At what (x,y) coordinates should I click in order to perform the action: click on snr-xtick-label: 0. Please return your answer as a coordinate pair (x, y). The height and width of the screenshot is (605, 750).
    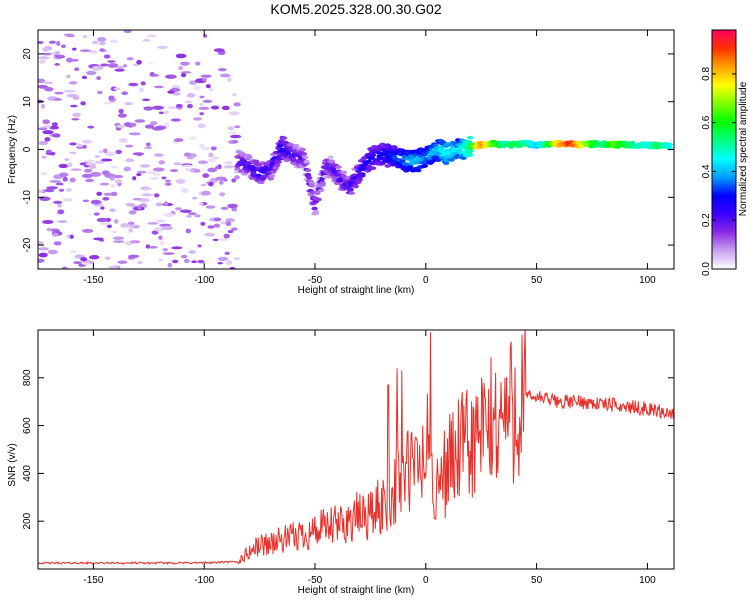
    Looking at the image, I should click on (426, 580).